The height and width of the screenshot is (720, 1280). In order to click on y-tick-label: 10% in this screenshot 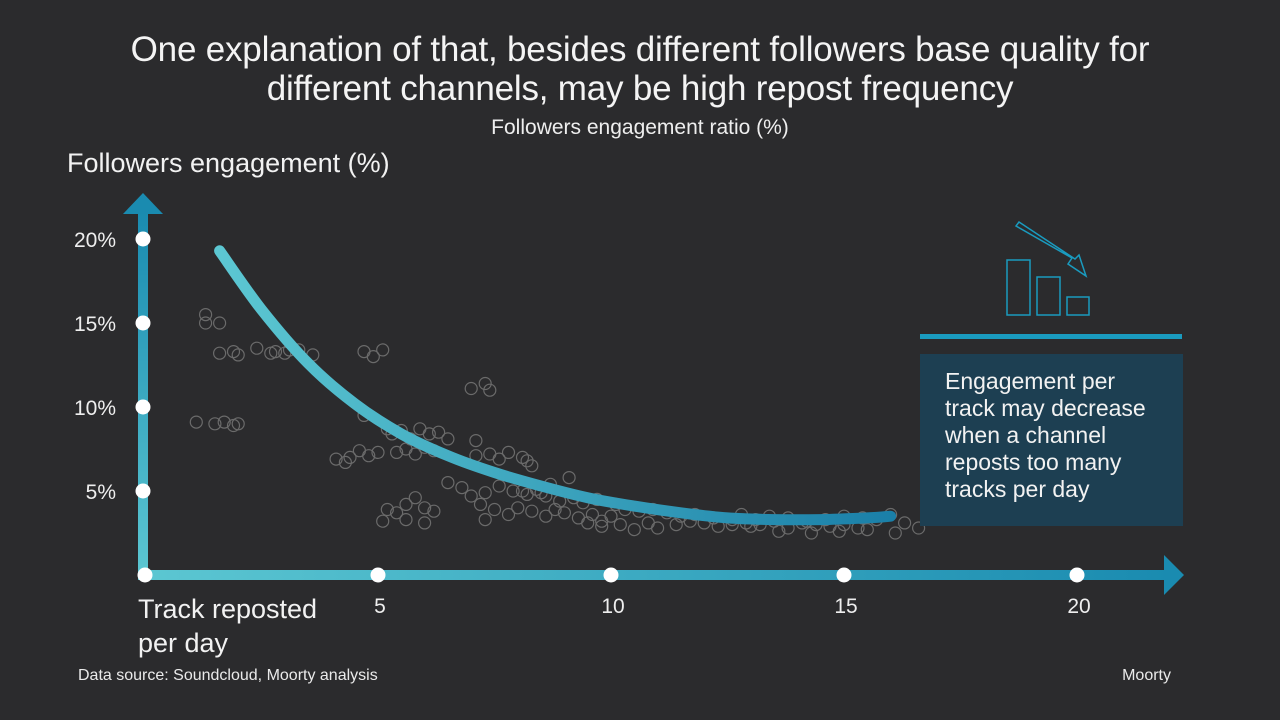, I will do `click(95, 408)`.